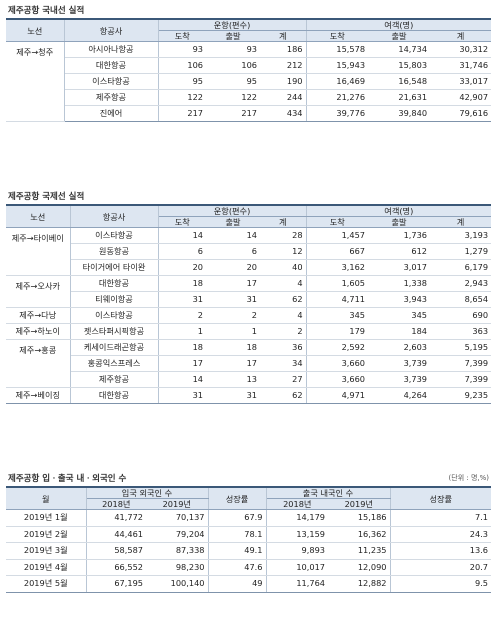 The image size is (497, 621). Describe the element at coordinates (233, 113) in the screenshot. I see `ops-departure-cell: 217` at that location.